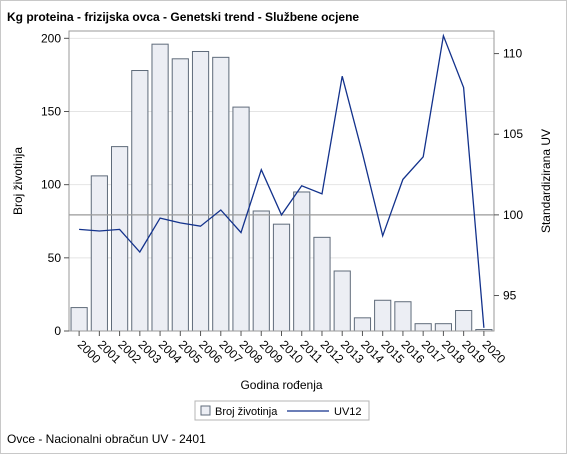  What do you see at coordinates (106, 439) in the screenshot?
I see `footnote: Ovce - Nacionalni obračun UV - 2401` at bounding box center [106, 439].